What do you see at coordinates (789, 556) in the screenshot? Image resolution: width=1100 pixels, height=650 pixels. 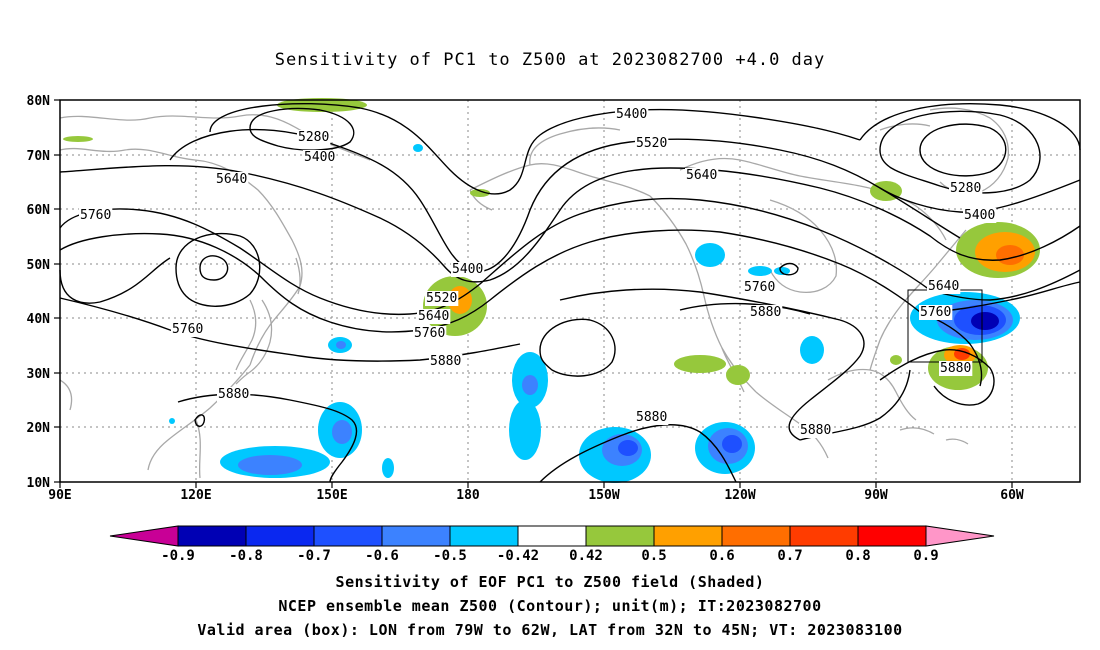 I see `colorbar-label: 0.7` at bounding box center [789, 556].